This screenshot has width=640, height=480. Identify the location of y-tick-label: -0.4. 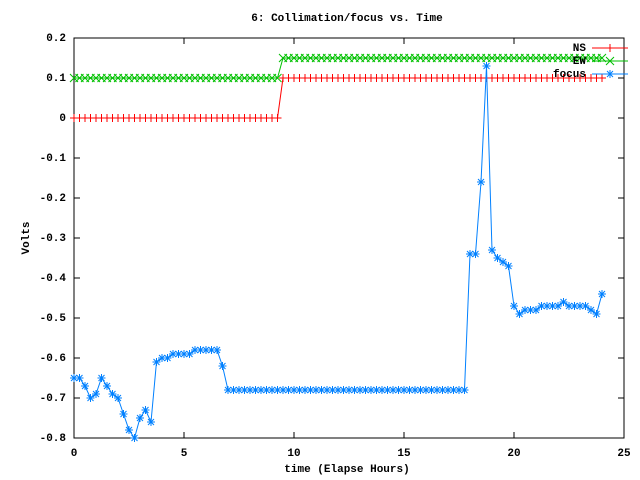
(53, 279).